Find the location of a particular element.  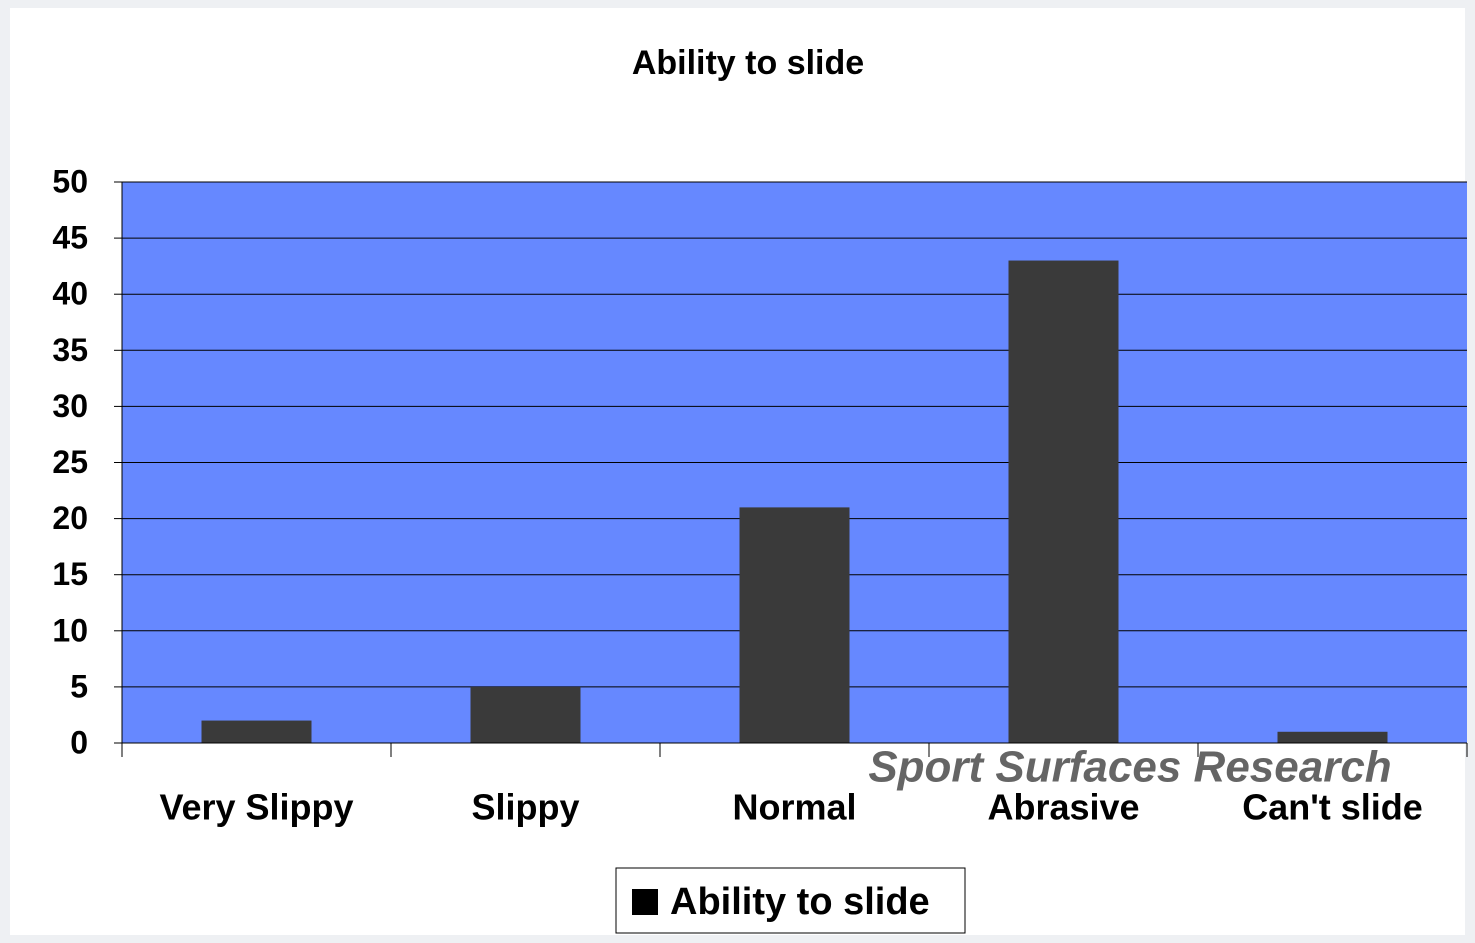

y-tick-label: 50 is located at coordinates (70, 181).